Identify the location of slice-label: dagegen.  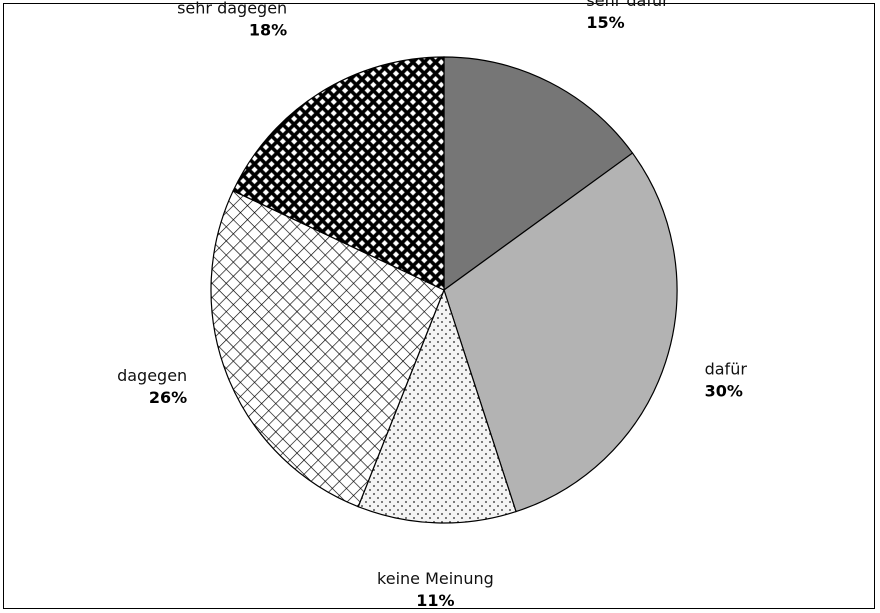
(152, 375).